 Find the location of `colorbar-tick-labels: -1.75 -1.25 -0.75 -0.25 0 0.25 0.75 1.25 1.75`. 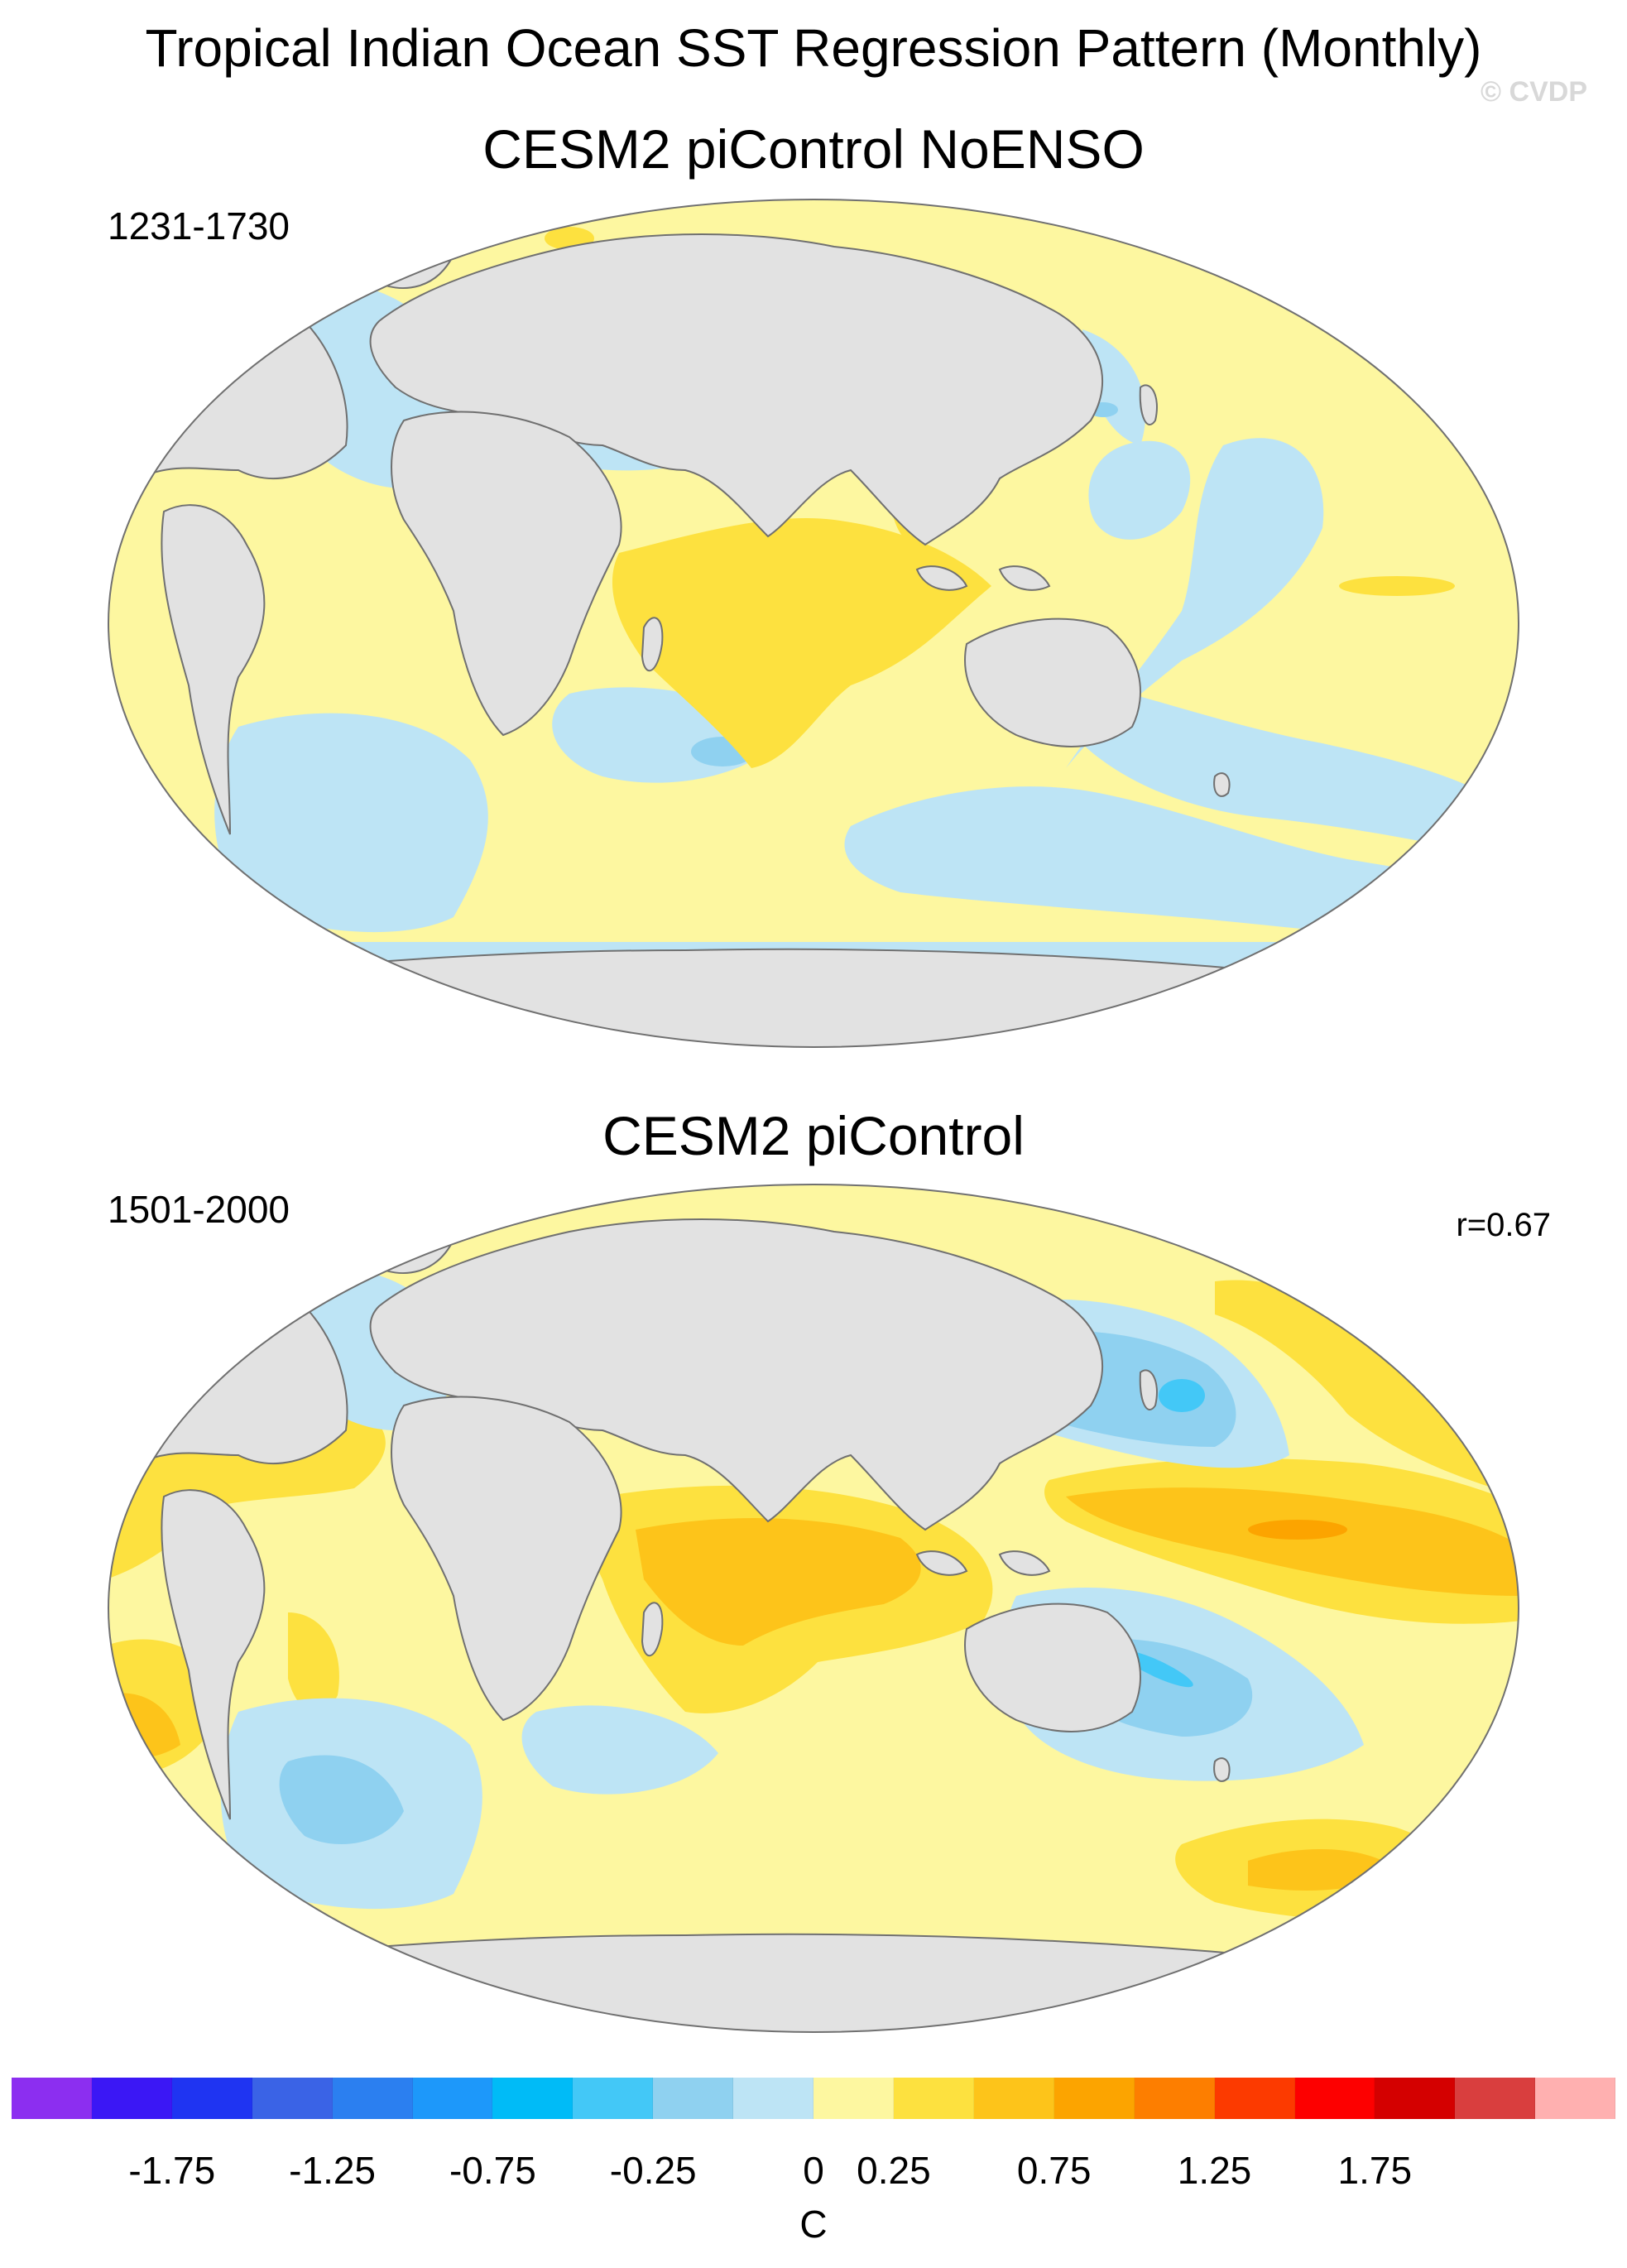

colorbar-tick-labels: -1.75 -1.25 -0.75 -0.25 0 0.25 0.75 1.25 1.75 is located at coordinates (813, 2173).